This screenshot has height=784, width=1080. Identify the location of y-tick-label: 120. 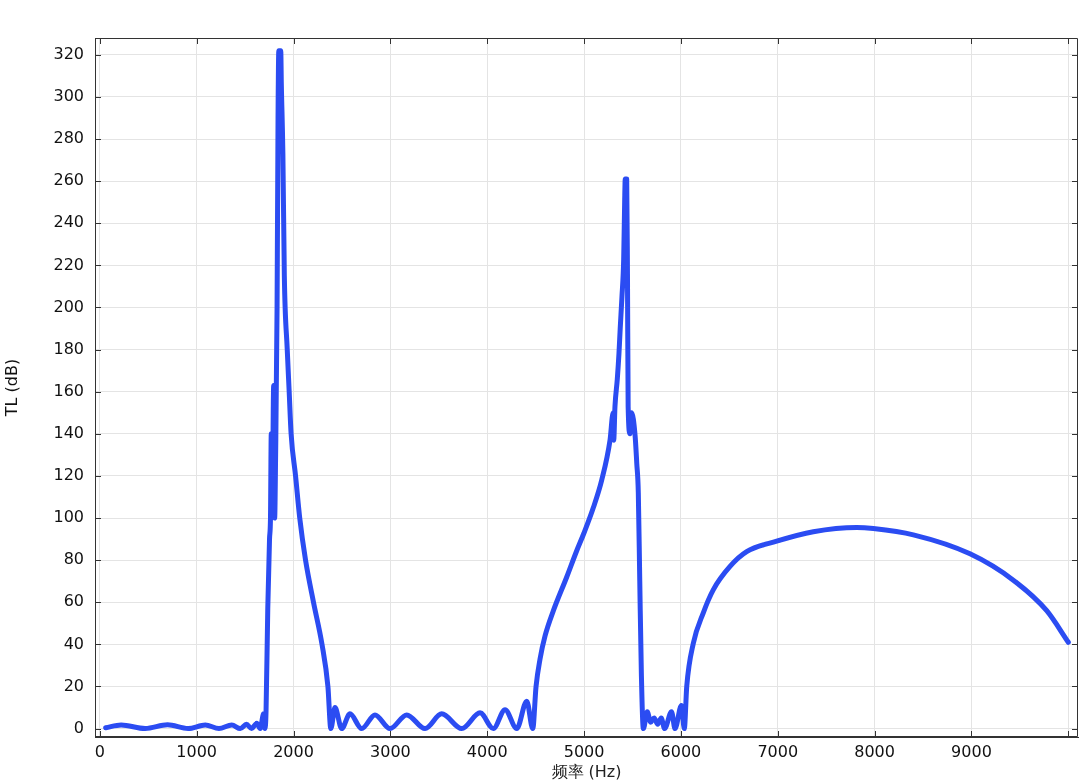
(68, 475).